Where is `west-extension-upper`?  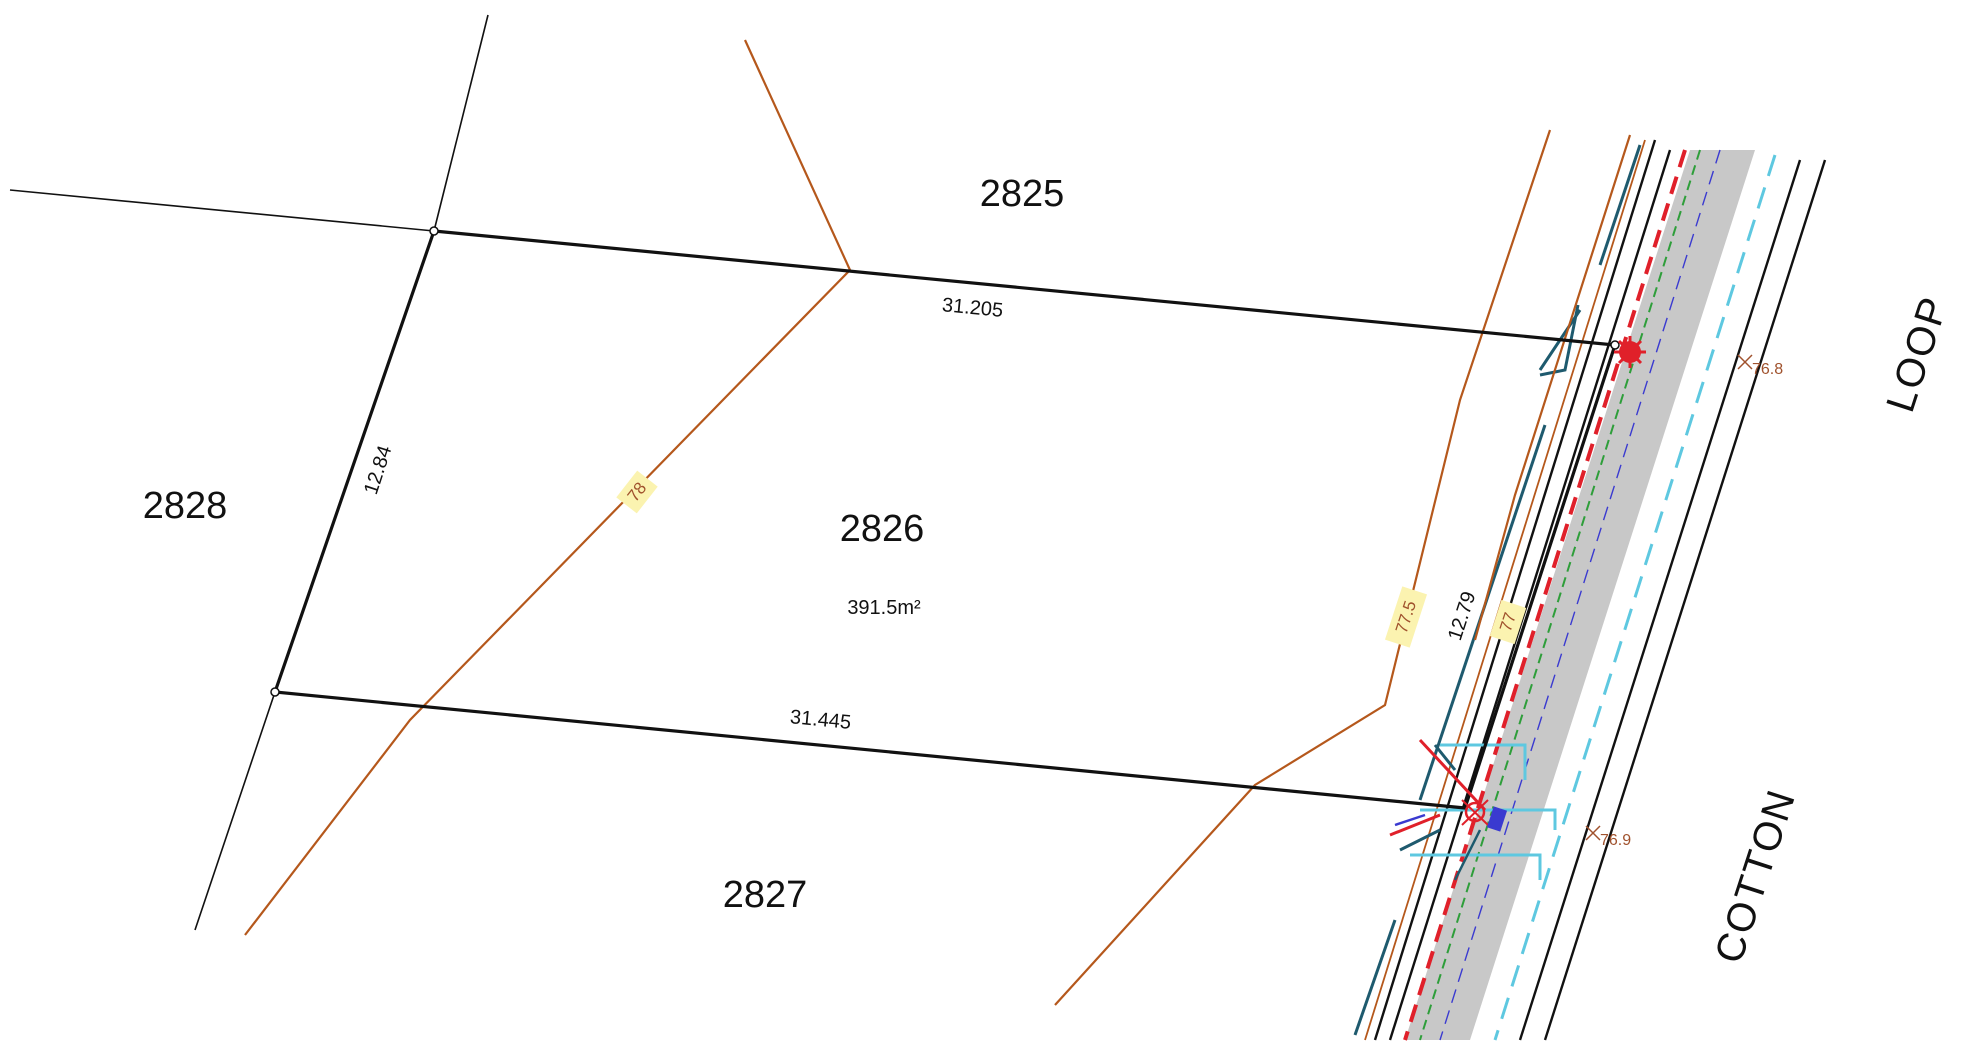
west-extension-upper is located at coordinates (461, 123).